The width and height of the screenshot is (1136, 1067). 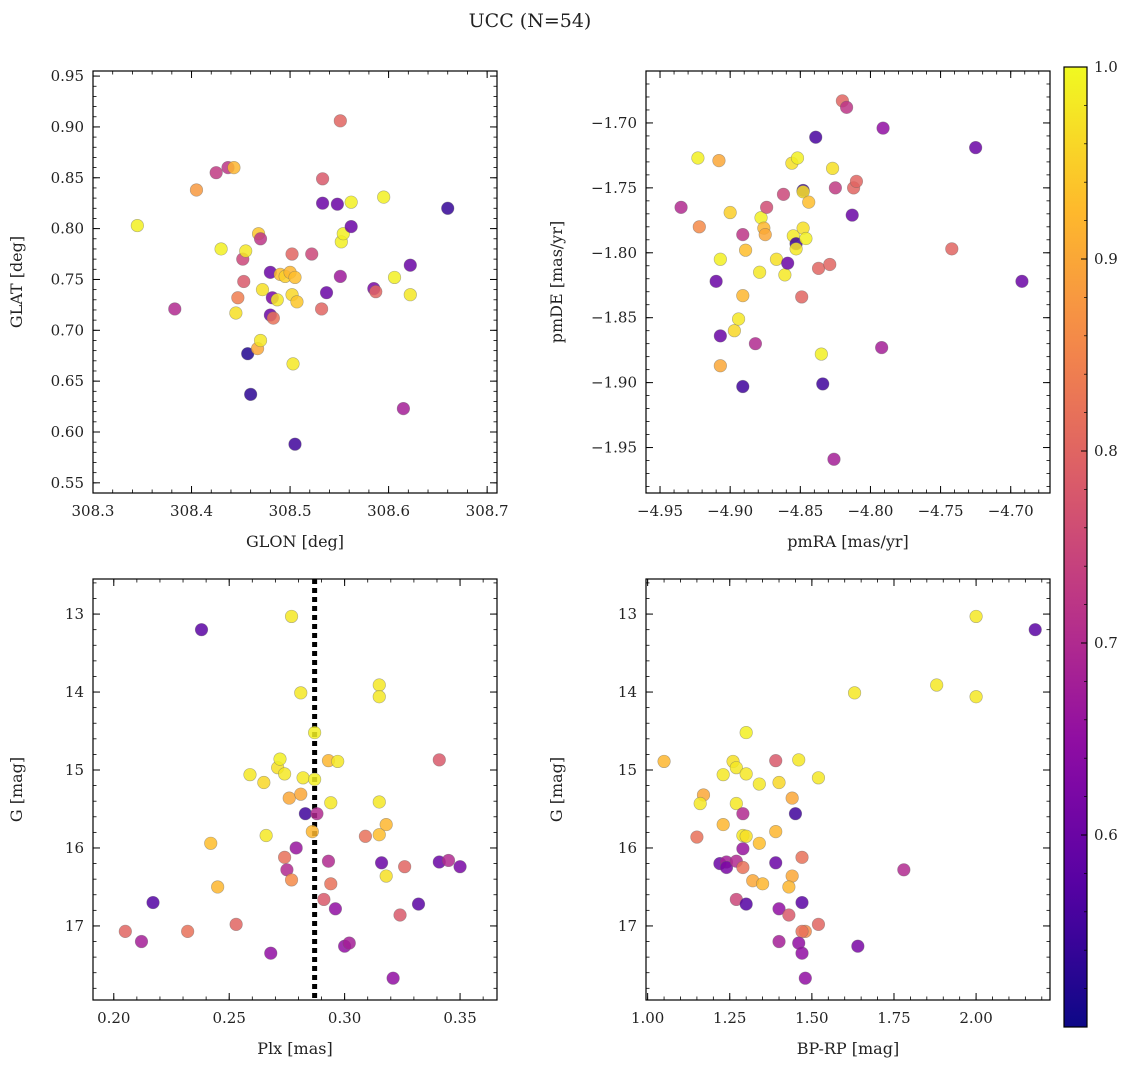 I want to click on x-tick-label: 308.4, so click(x=191, y=511).